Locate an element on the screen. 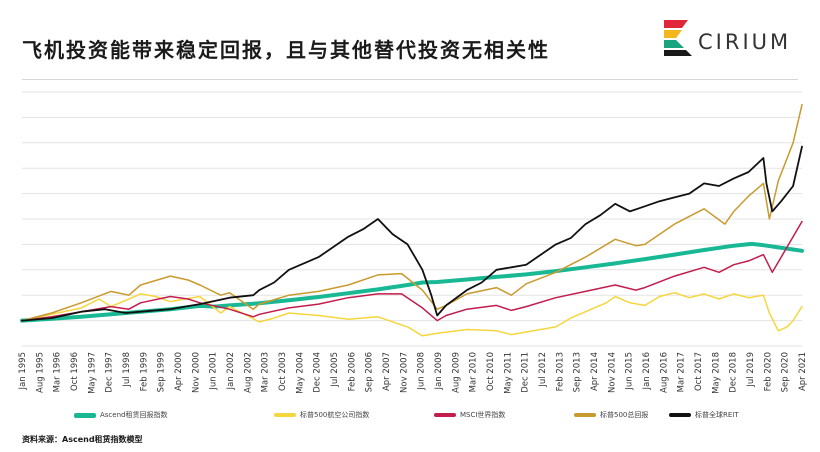  header-divider is located at coordinates (410, 79).